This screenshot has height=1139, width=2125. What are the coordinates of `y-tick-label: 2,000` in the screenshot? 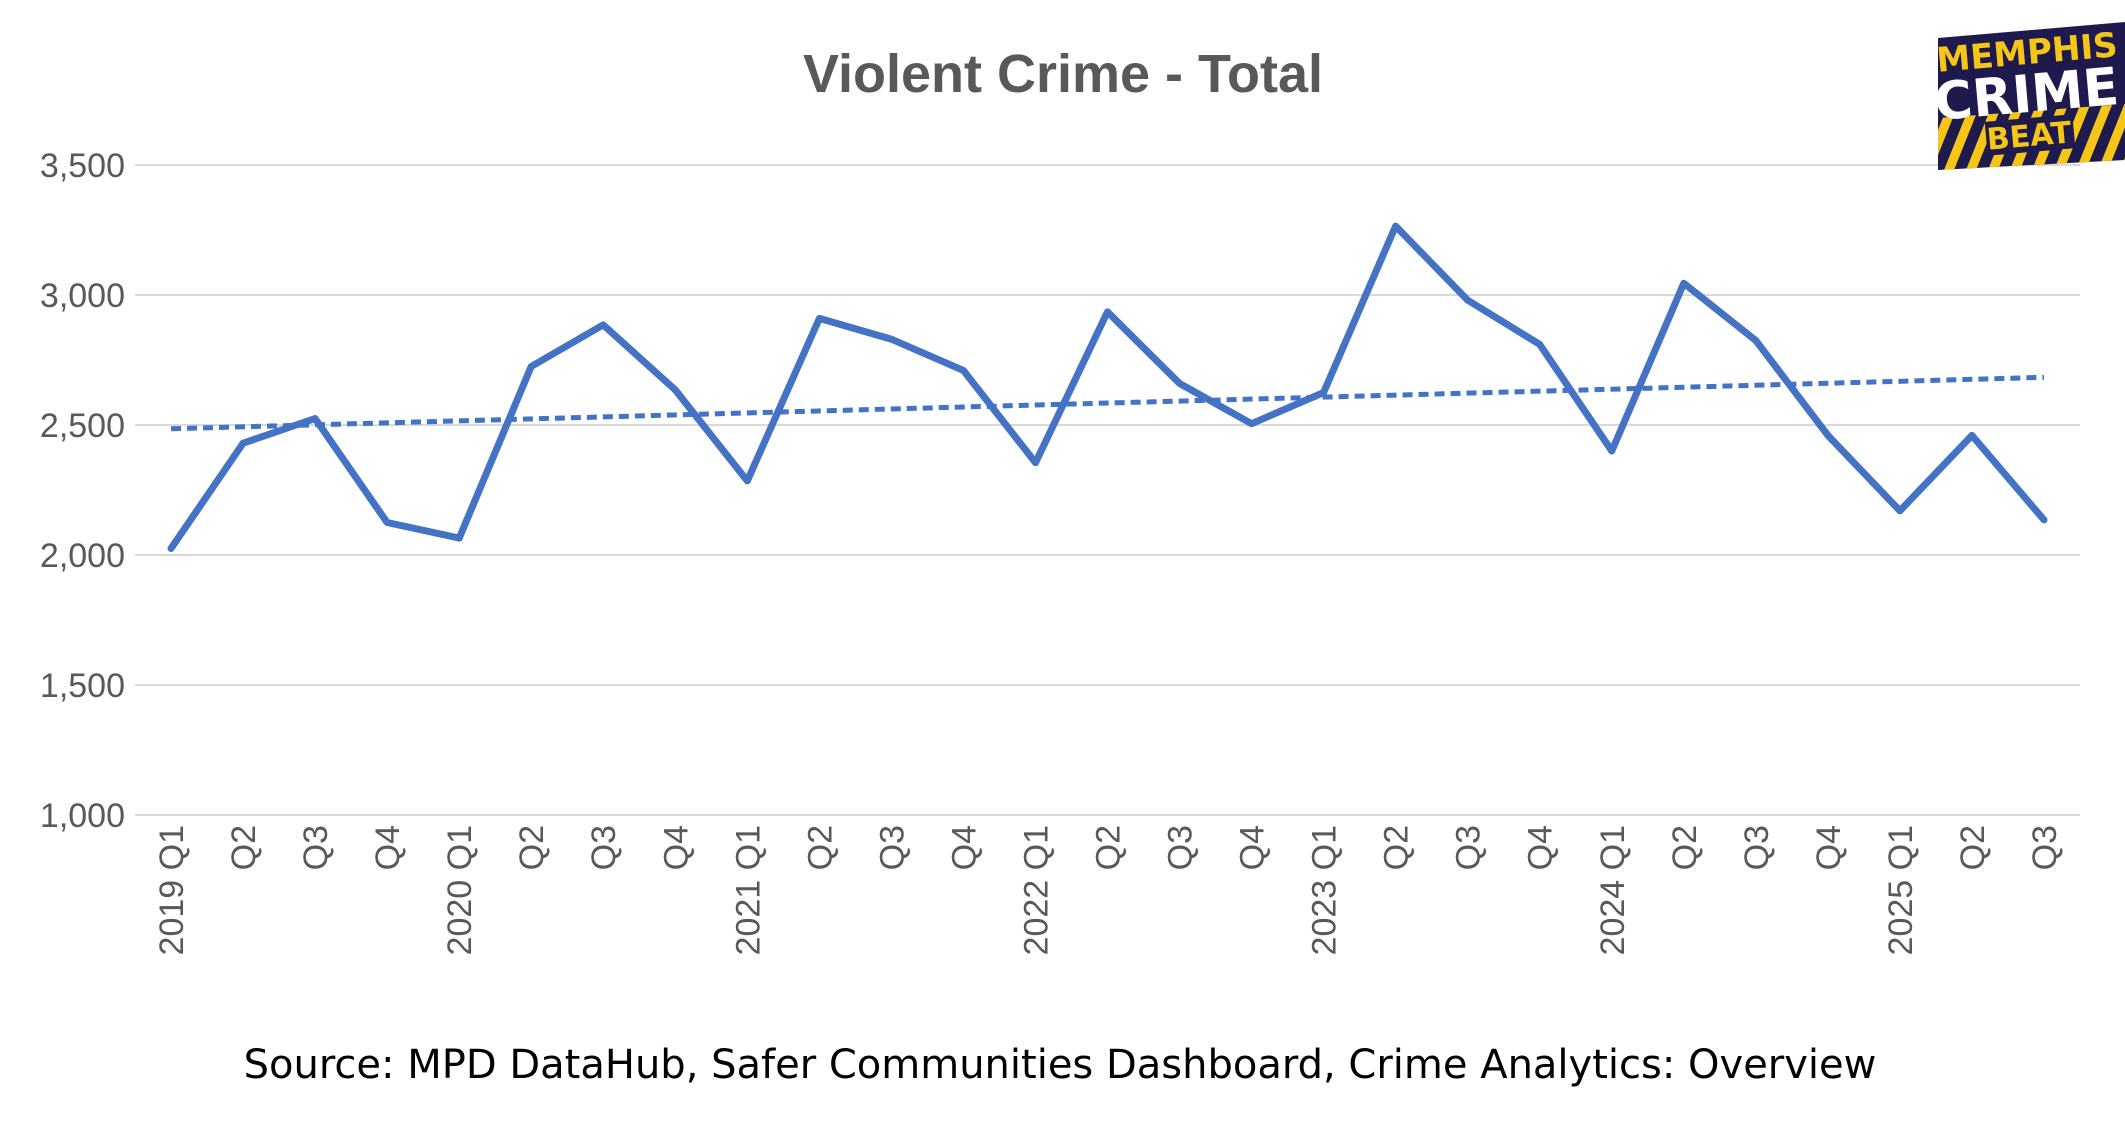 It's located at (82, 556).